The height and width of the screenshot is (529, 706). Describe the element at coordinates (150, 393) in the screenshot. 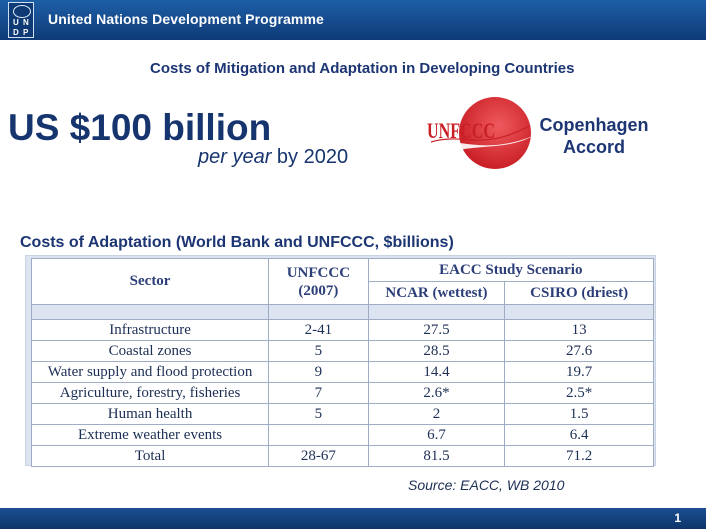

I see `sector-cell: Agriculture, forestry, fisheries` at that location.